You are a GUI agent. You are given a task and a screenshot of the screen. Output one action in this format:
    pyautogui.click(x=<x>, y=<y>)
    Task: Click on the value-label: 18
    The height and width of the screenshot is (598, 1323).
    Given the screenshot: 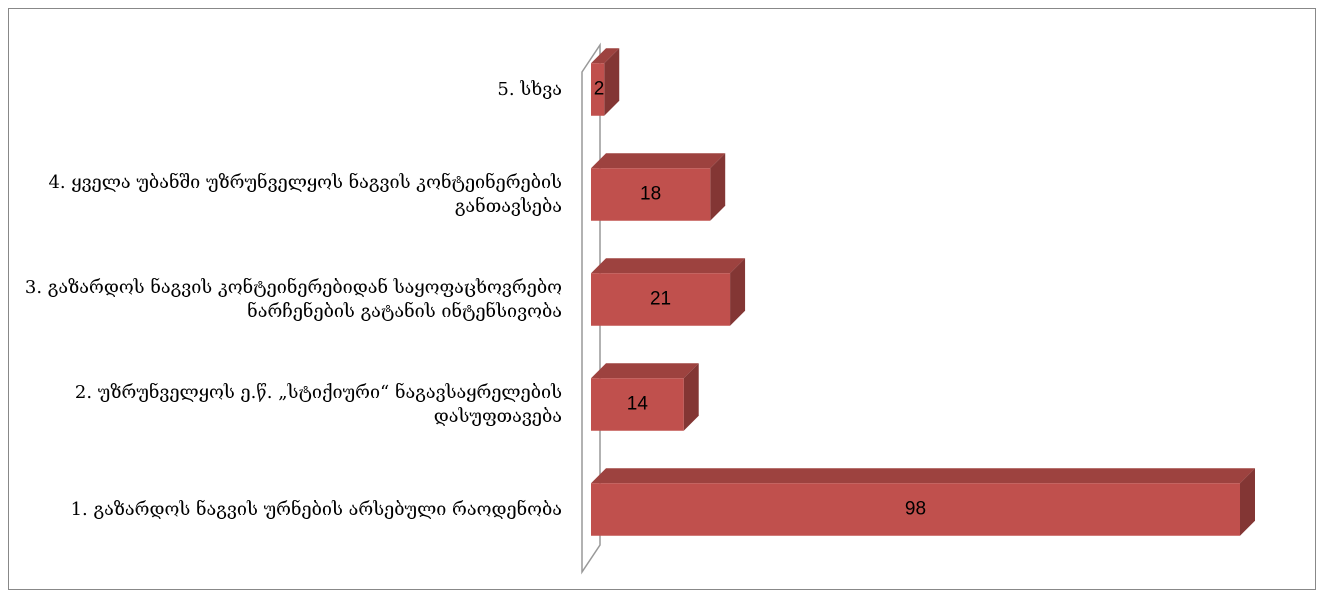 What is the action you would take?
    pyautogui.click(x=650, y=194)
    